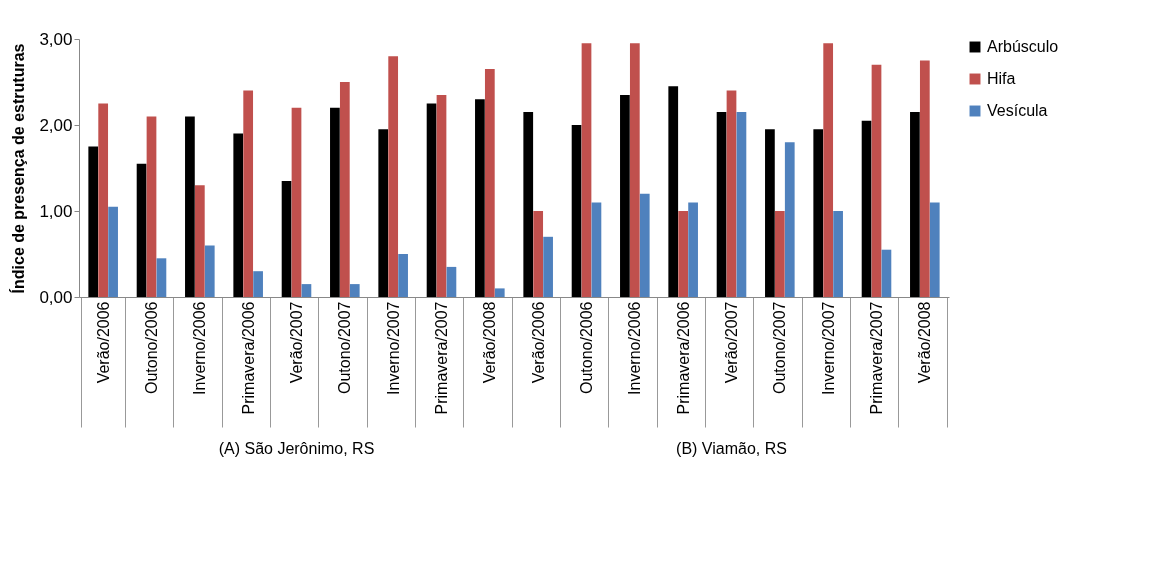 This screenshot has width=1173, height=578. Describe the element at coordinates (731, 448) in the screenshot. I see `text: (B) Viamão, RS` at that location.